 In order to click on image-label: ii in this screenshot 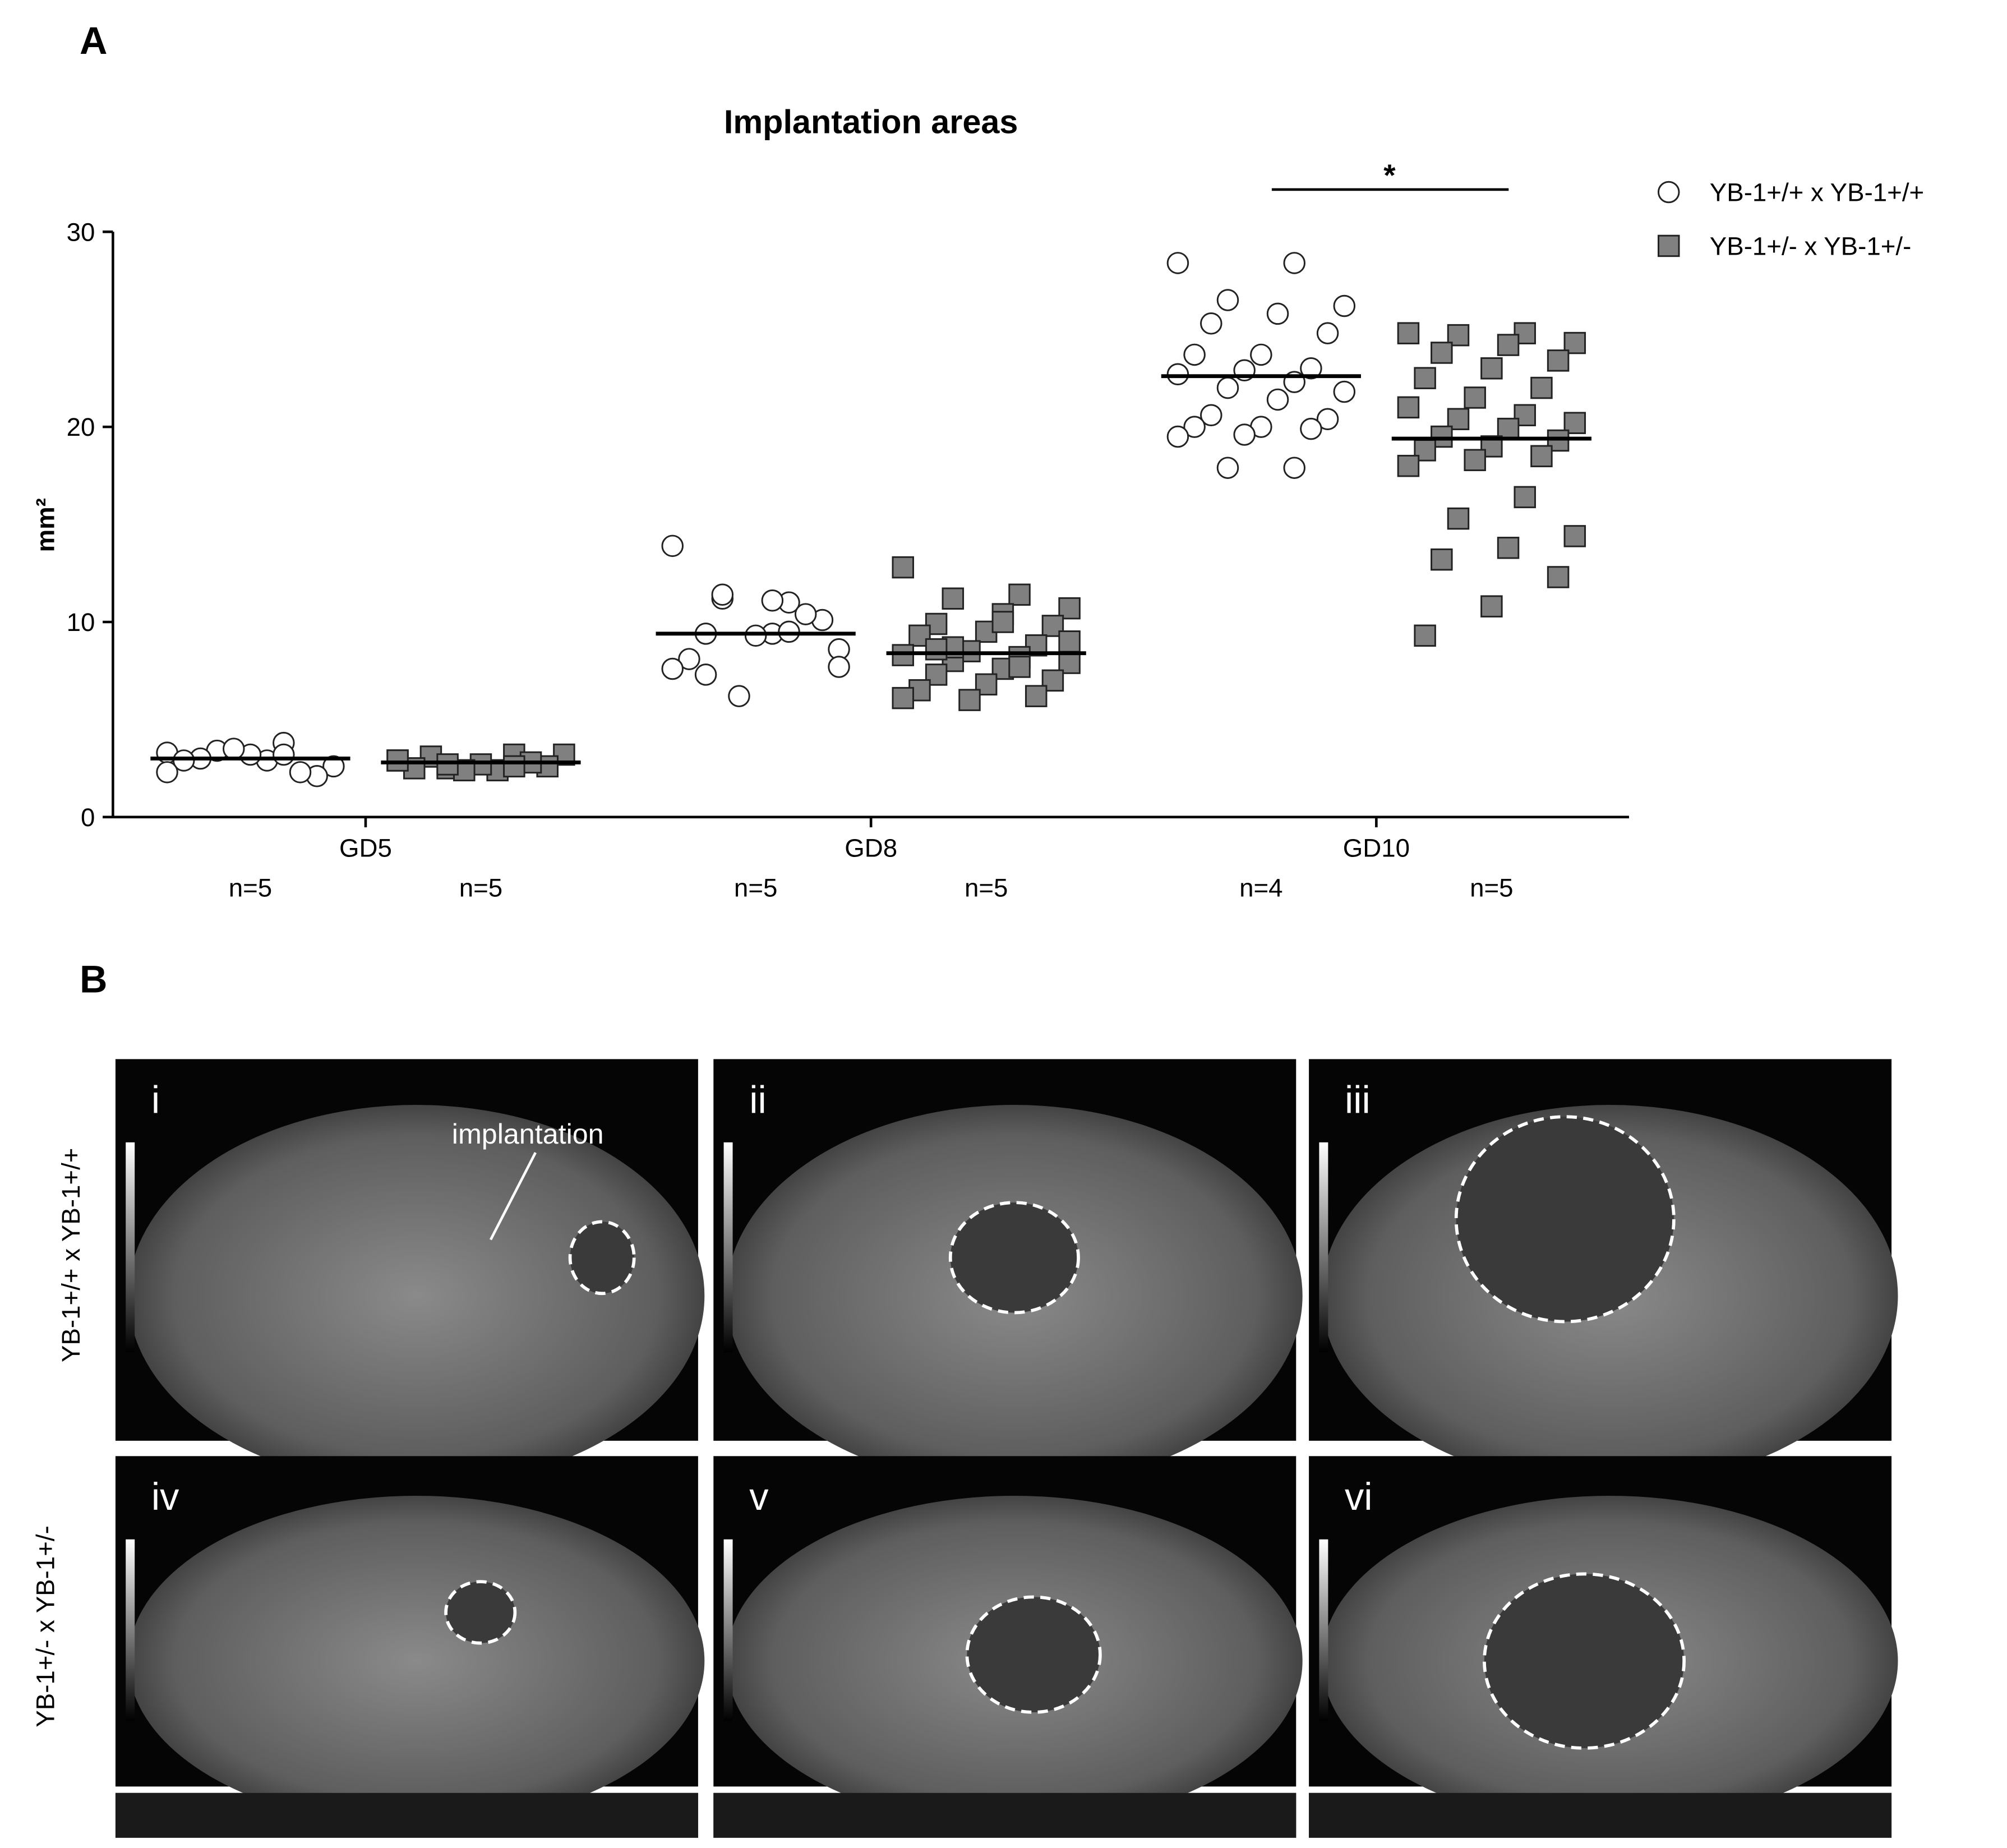, I will do `click(757, 1099)`.